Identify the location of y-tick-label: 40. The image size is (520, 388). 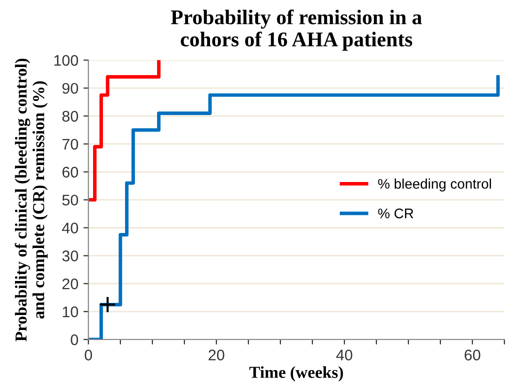
(70, 228).